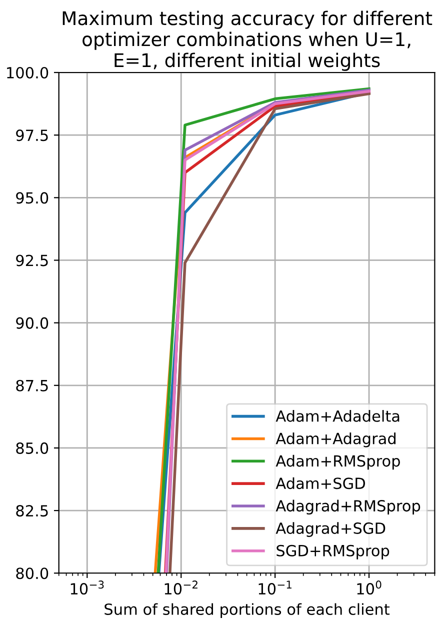 The height and width of the screenshot is (625, 436). I want to click on y-tick-label: 82.5, so click(32, 511).